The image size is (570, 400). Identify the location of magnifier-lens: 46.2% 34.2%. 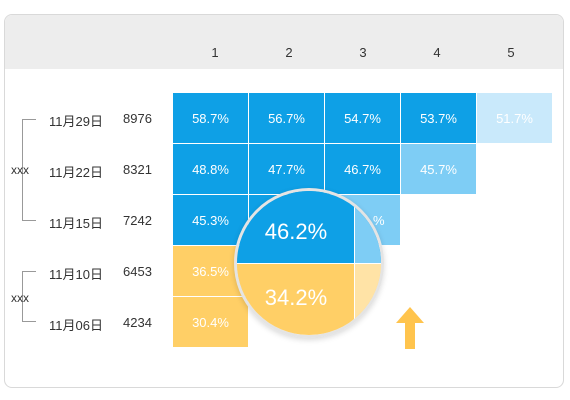
(309, 263).